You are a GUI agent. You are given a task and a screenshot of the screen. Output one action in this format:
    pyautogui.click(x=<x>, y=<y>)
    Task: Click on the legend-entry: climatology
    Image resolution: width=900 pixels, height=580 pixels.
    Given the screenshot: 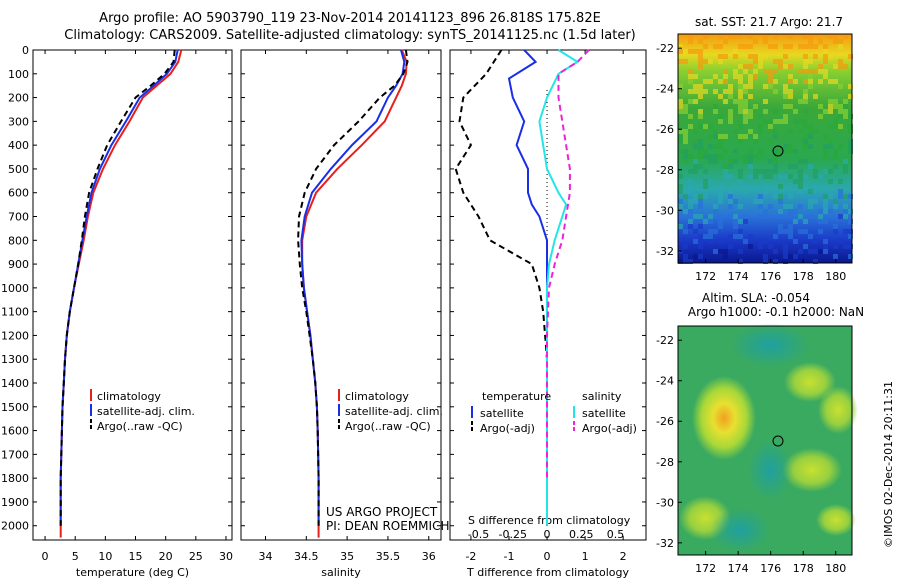 What is the action you would take?
    pyautogui.click(x=377, y=396)
    